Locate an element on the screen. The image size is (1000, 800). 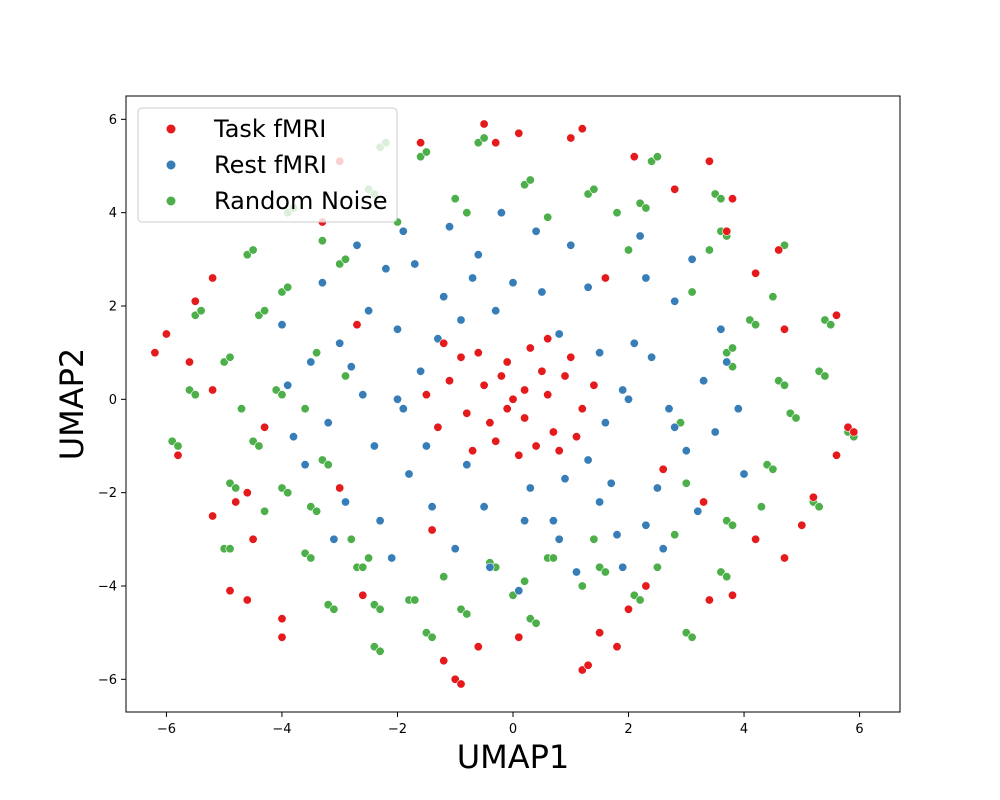
legend-marker-task-fmri is located at coordinates (171, 129).